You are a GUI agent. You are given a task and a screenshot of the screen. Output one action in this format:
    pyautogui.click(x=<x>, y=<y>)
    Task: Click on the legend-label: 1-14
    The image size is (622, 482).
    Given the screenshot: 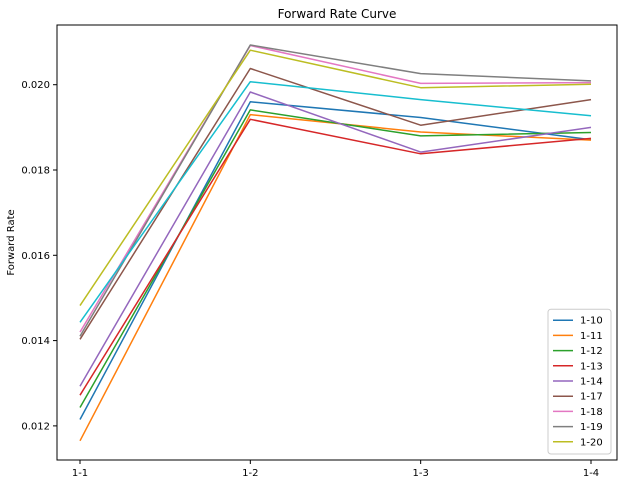 What is the action you would take?
    pyautogui.click(x=591, y=382)
    